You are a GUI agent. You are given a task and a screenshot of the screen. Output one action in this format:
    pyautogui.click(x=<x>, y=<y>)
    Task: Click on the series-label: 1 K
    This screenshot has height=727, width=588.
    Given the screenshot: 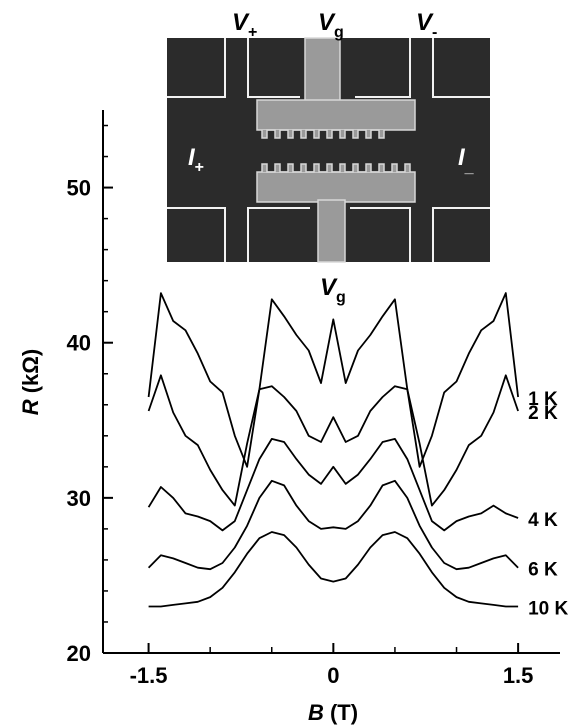 What is the action you would take?
    pyautogui.click(x=543, y=399)
    